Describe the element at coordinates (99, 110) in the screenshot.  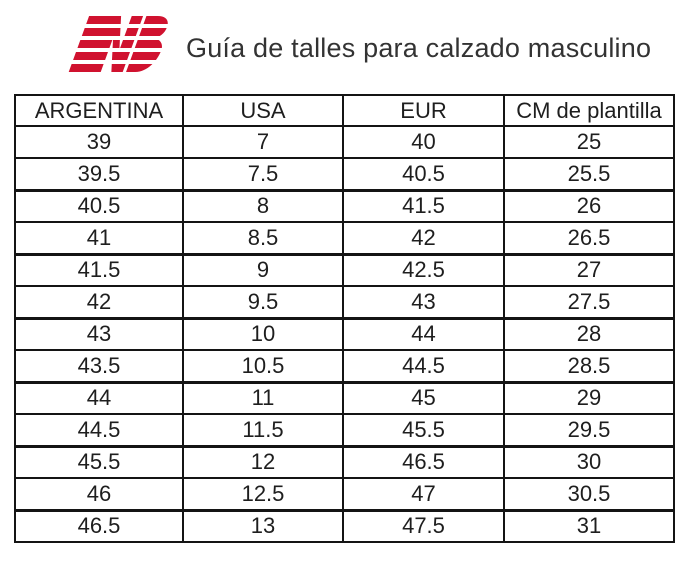
I see `column-header: ARGENTINA` at that location.